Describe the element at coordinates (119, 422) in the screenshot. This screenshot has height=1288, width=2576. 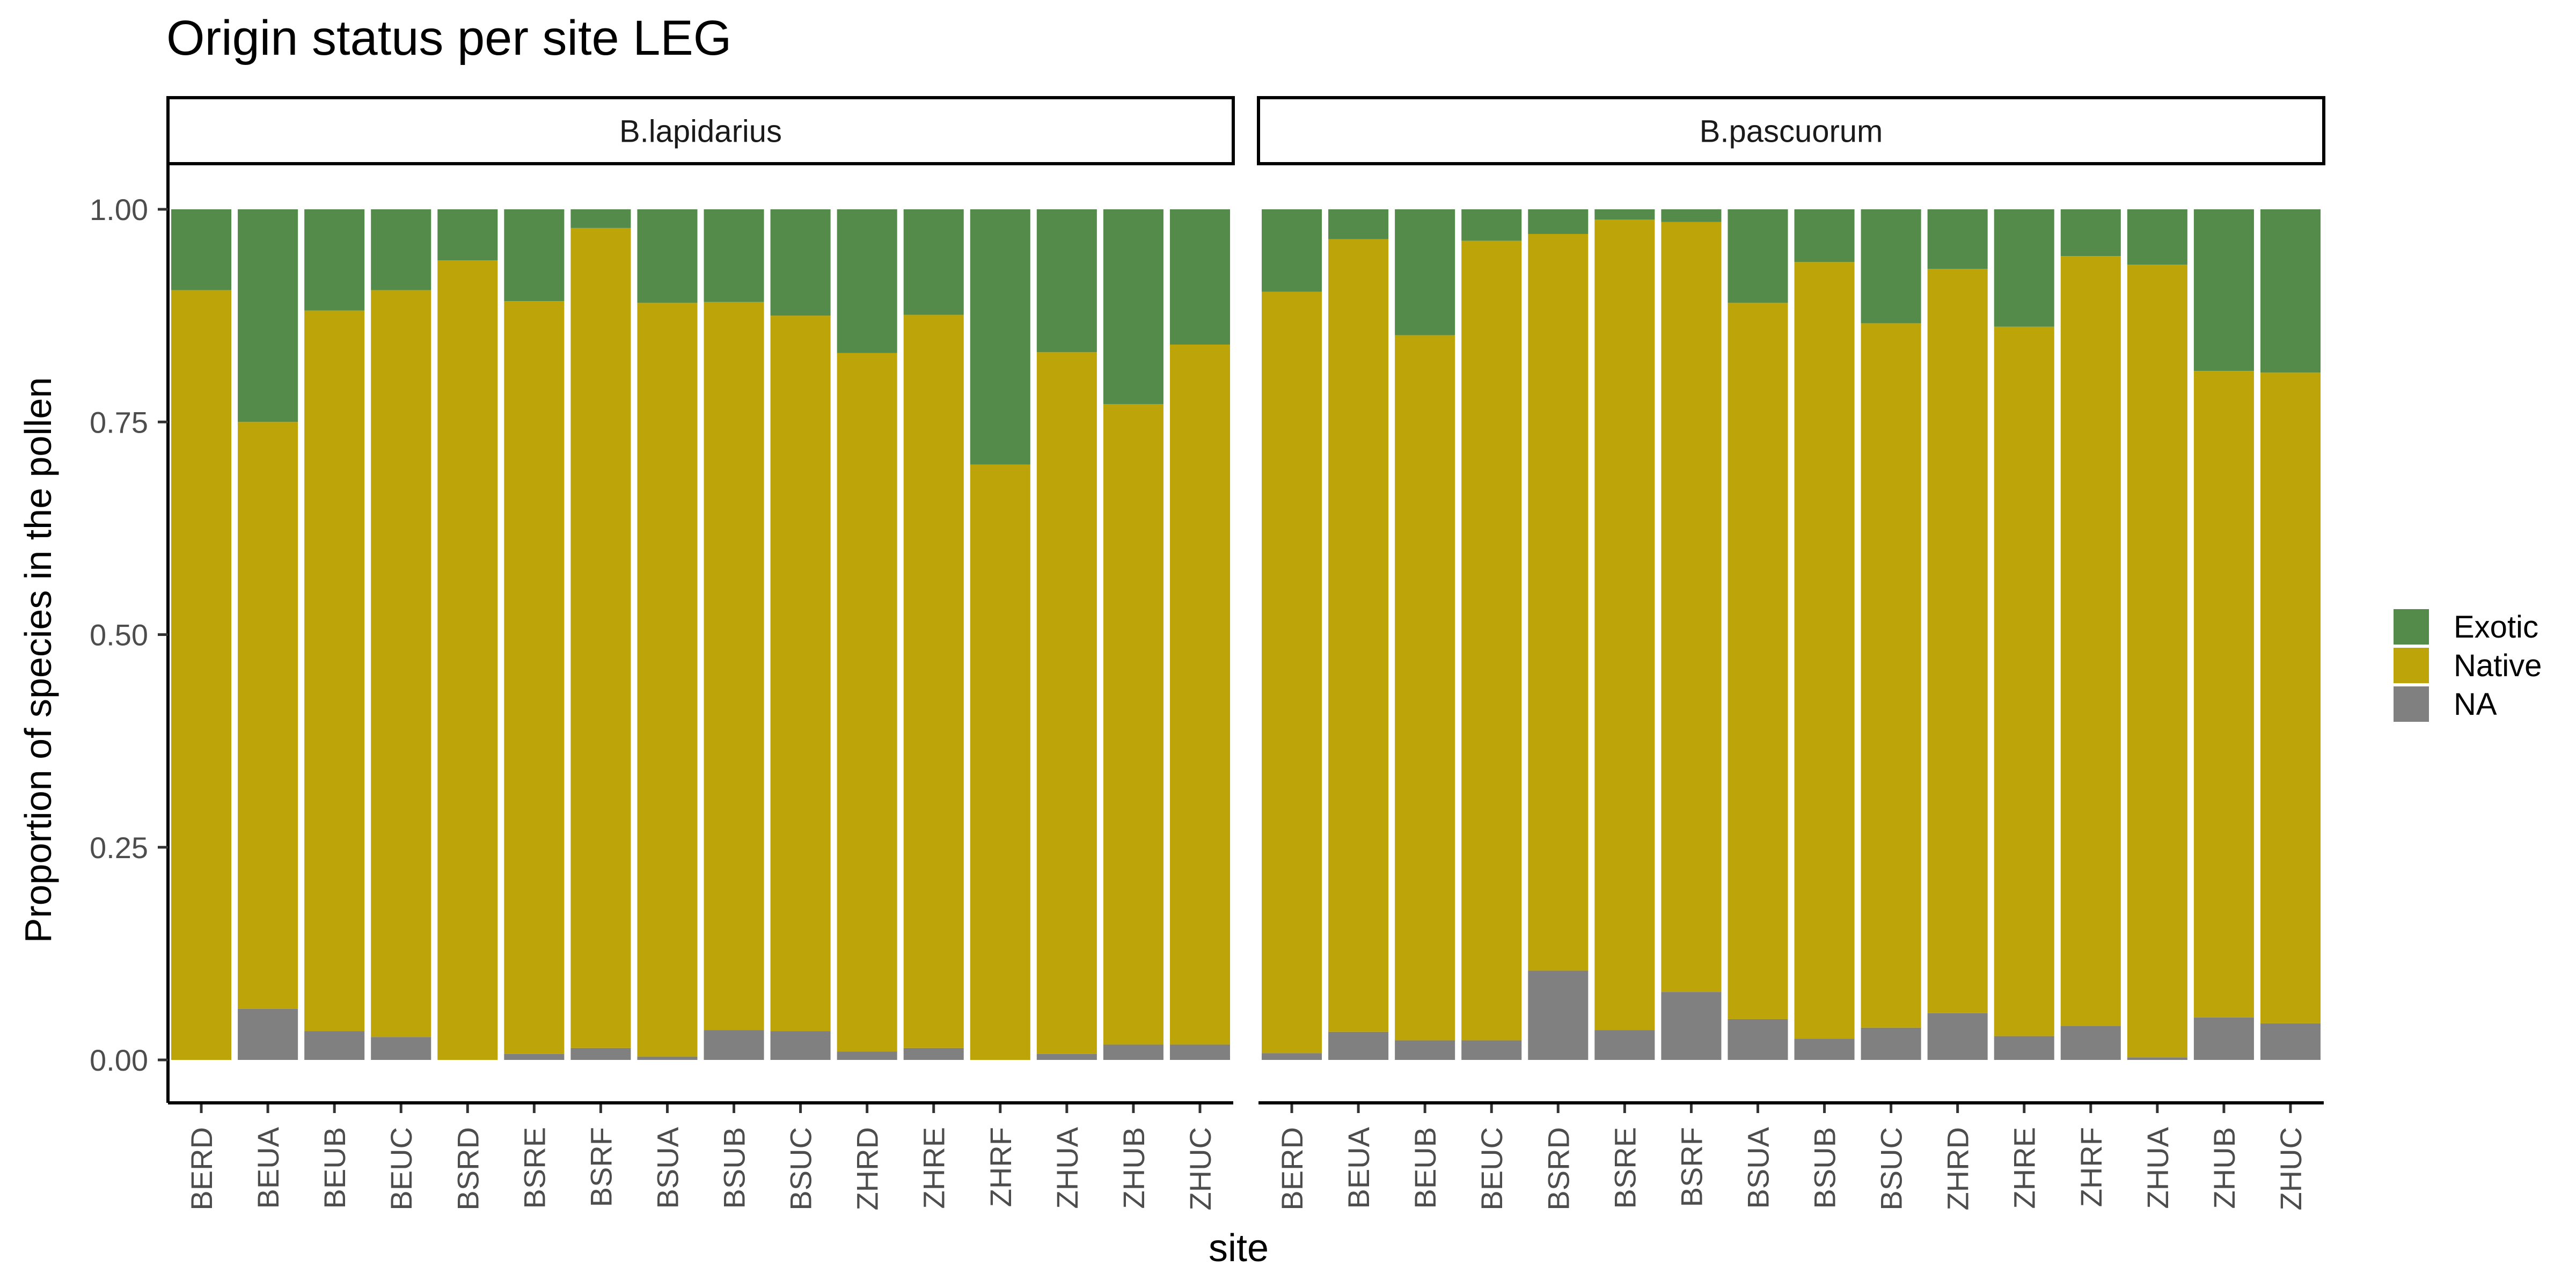
I see `y-tick-label: 0.75` at that location.